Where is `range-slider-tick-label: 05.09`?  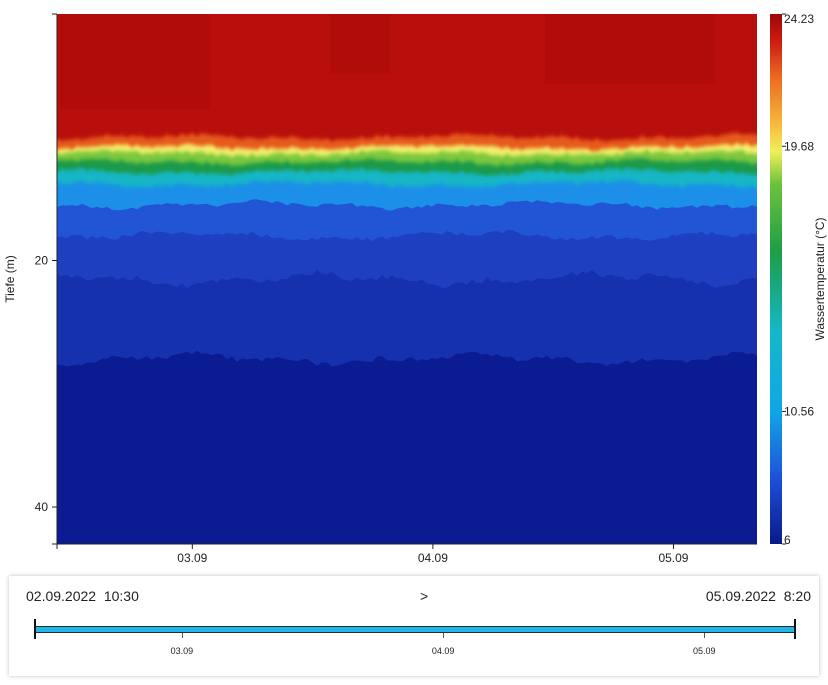
range-slider-tick-label: 05.09 is located at coordinates (704, 651).